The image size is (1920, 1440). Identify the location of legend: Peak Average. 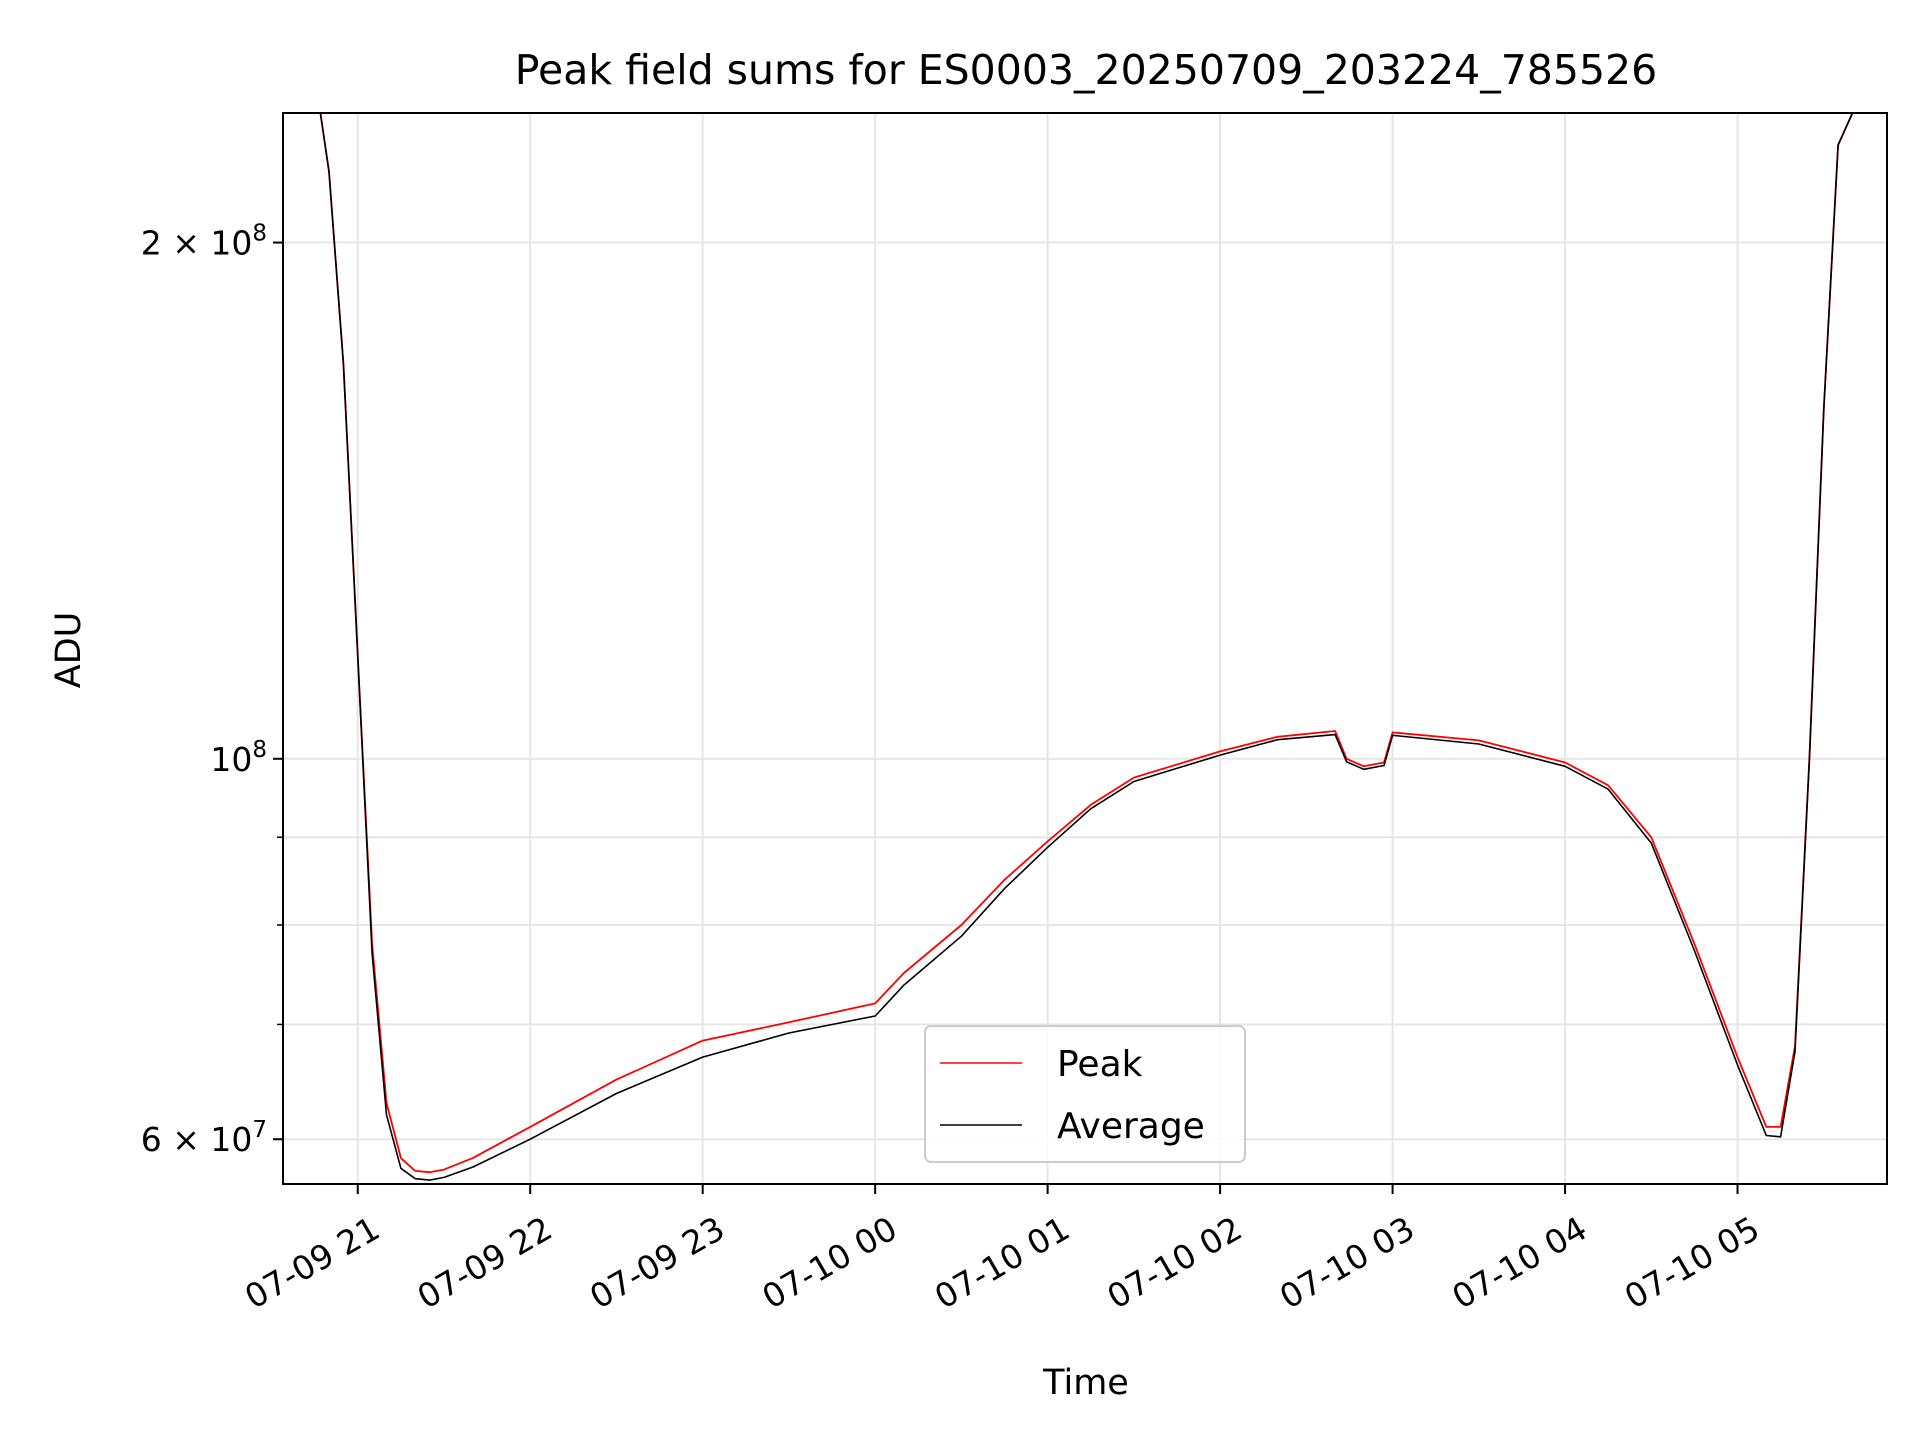
(1085, 1094).